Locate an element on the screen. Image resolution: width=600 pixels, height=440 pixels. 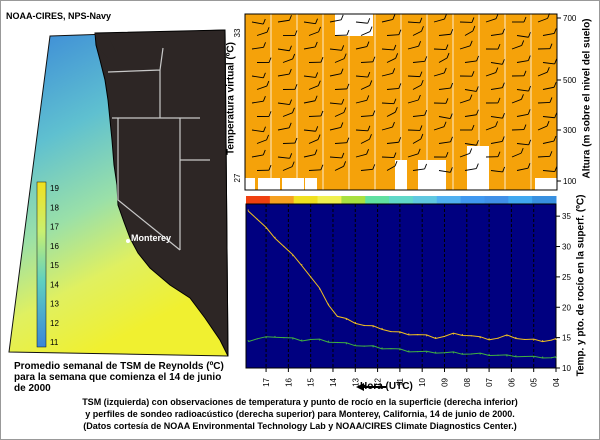
surface-y-axis-label: Temp. y pto. de rocío en la superf. (ºC) is located at coordinates (581, 285).